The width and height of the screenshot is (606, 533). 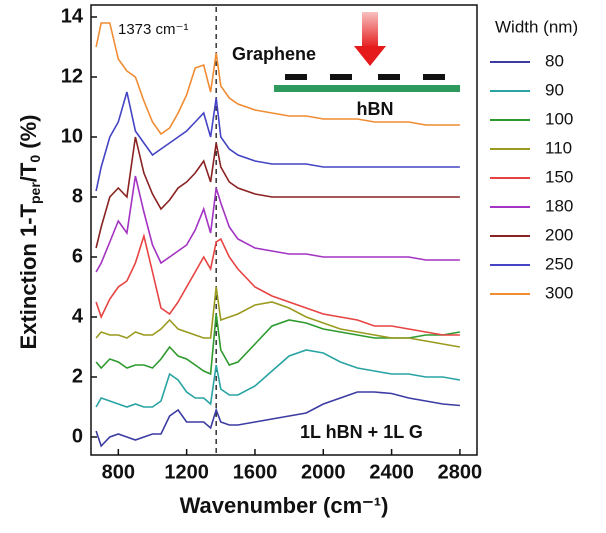 What do you see at coordinates (186, 472) in the screenshot?
I see `x-tick-label: 1200` at bounding box center [186, 472].